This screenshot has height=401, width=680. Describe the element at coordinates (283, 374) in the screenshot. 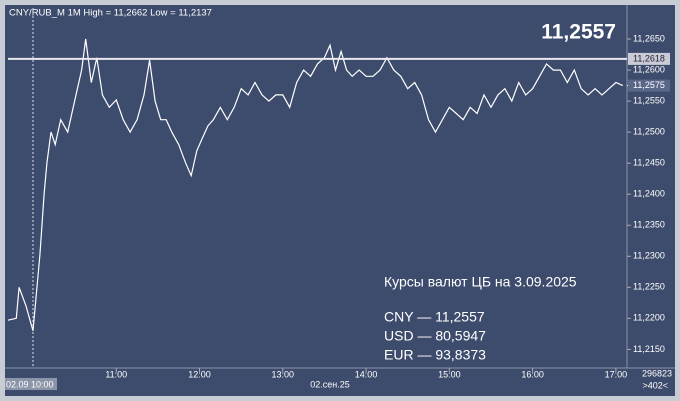

I see `x-tick-label: 13:00` at that location.